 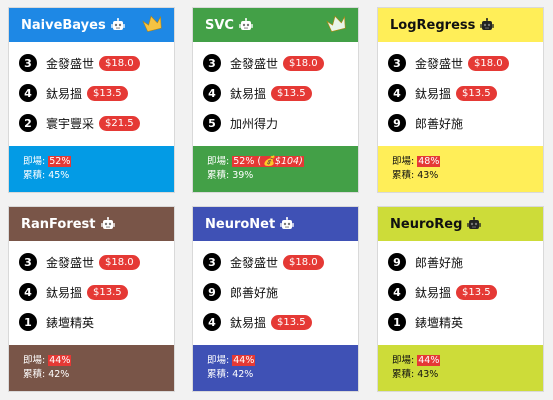 I want to click on card-stats: 即場: 52% (💰$104) 累積: 39%, so click(x=275, y=169).